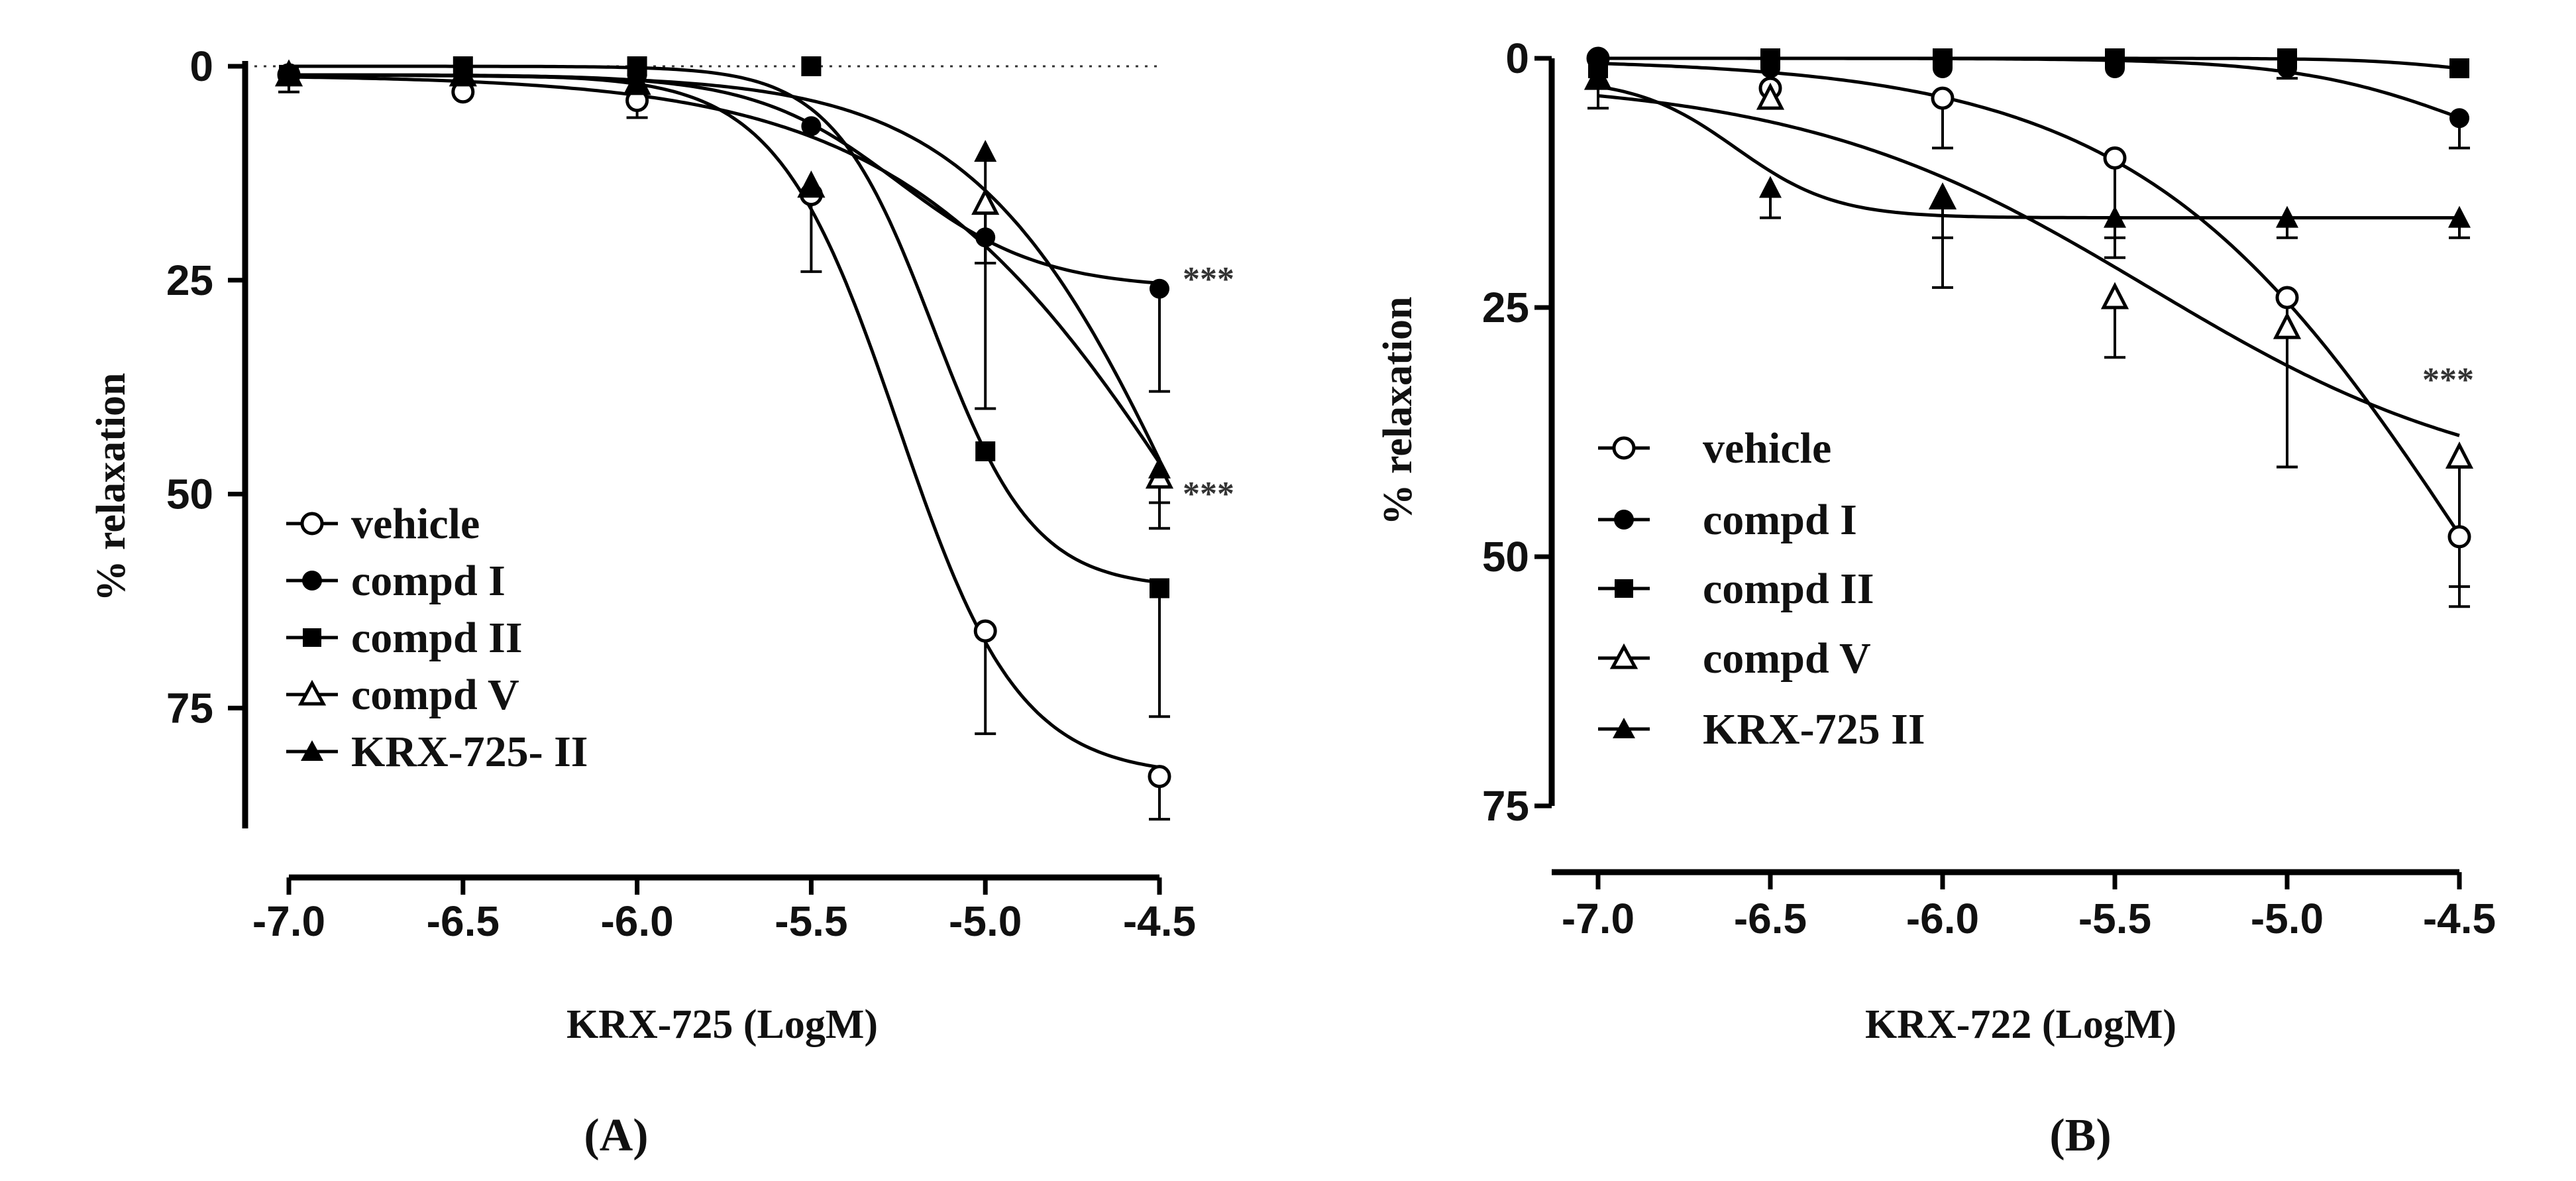 This screenshot has height=1181, width=2576. I want to click on panel-a-legend-label-compd-i: compd I, so click(428, 581).